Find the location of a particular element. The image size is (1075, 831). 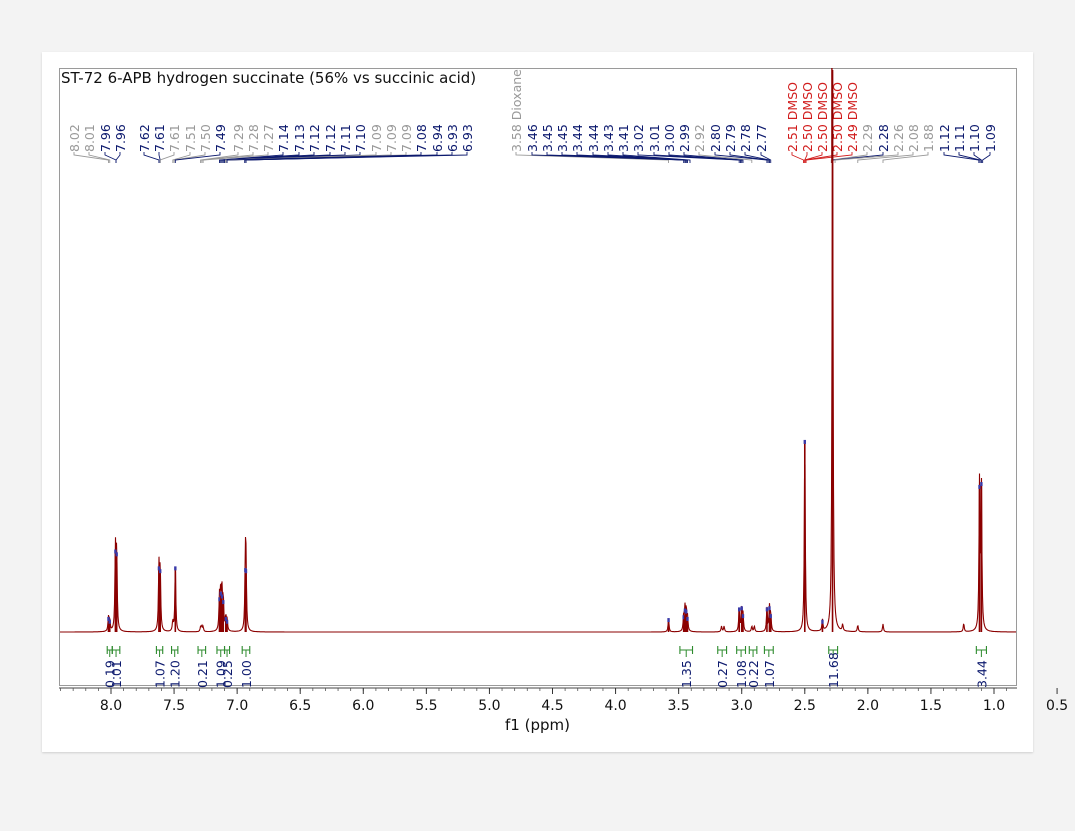

integral-value: 1.08 is located at coordinates (741, 674).